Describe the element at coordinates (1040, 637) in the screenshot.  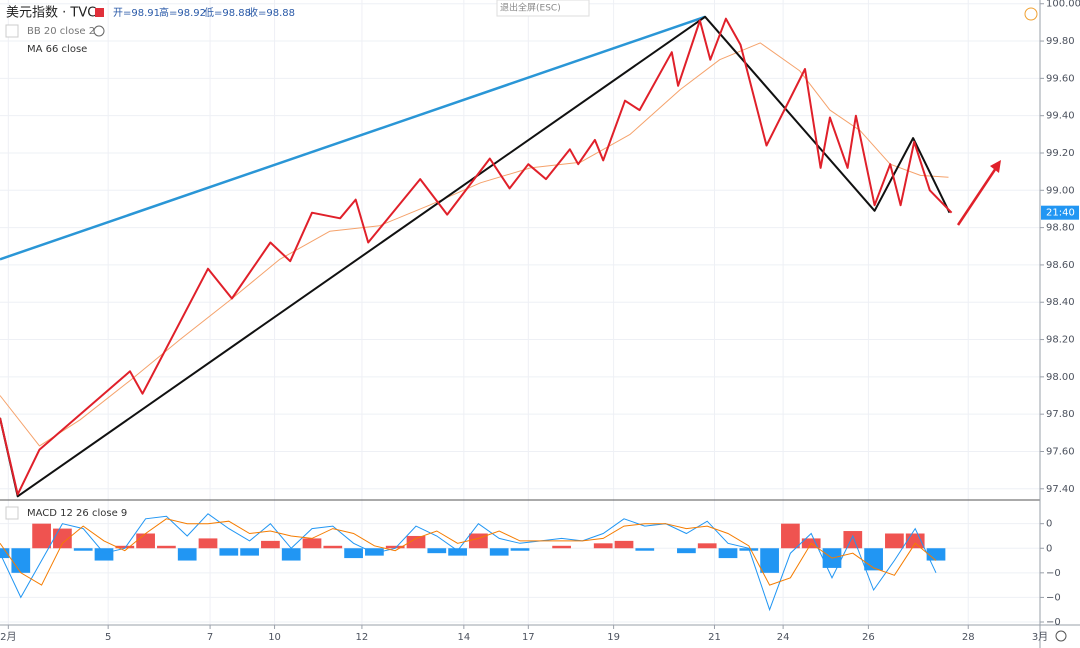
I see `x-tick-label: 3月` at that location.